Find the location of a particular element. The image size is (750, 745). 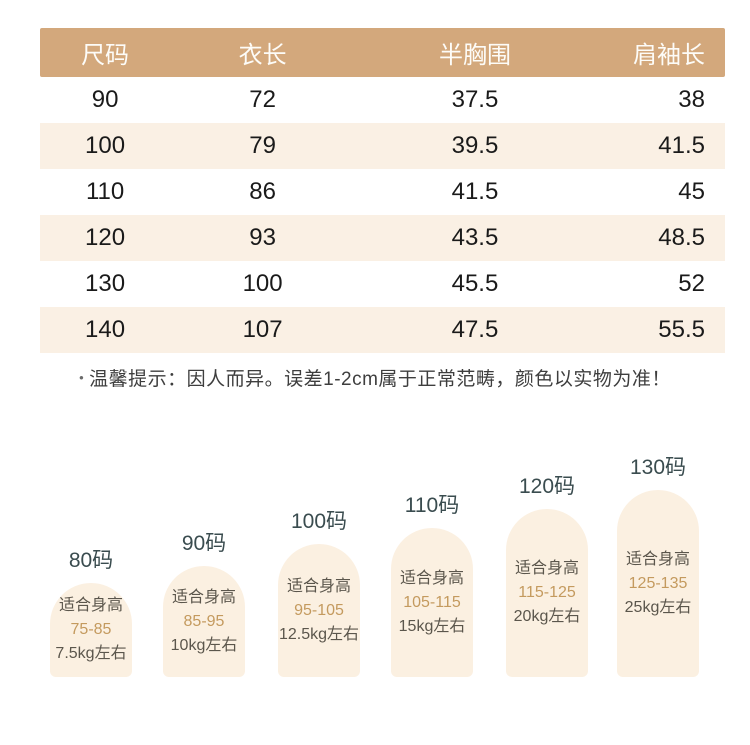

bar-height-range: 105-115 is located at coordinates (432, 602).